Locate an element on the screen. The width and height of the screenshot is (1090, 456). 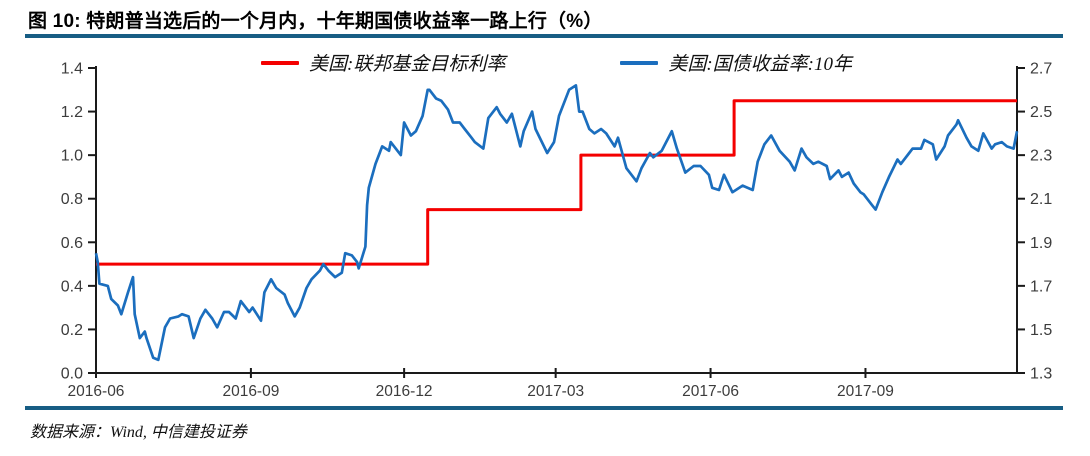
chart-legend: 美国:联邦基金目标利率 美国:国债收益率:10年 is located at coordinates (556, 62).